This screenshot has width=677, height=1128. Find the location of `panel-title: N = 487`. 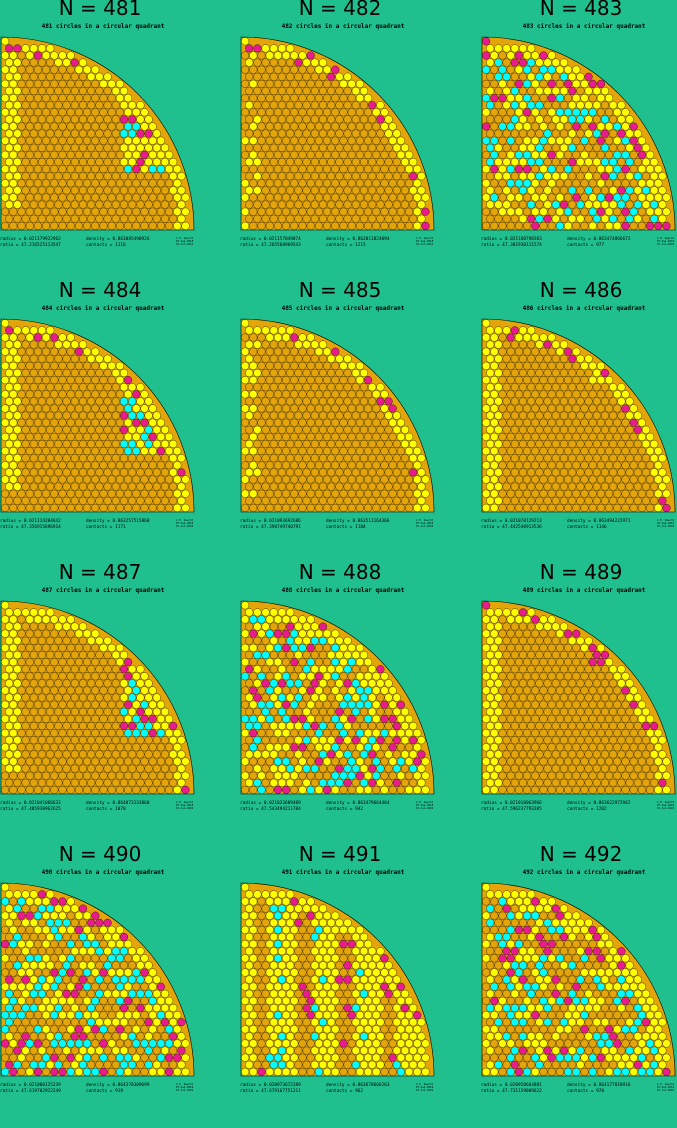

panel-title: N = 487 is located at coordinates (100, 572).